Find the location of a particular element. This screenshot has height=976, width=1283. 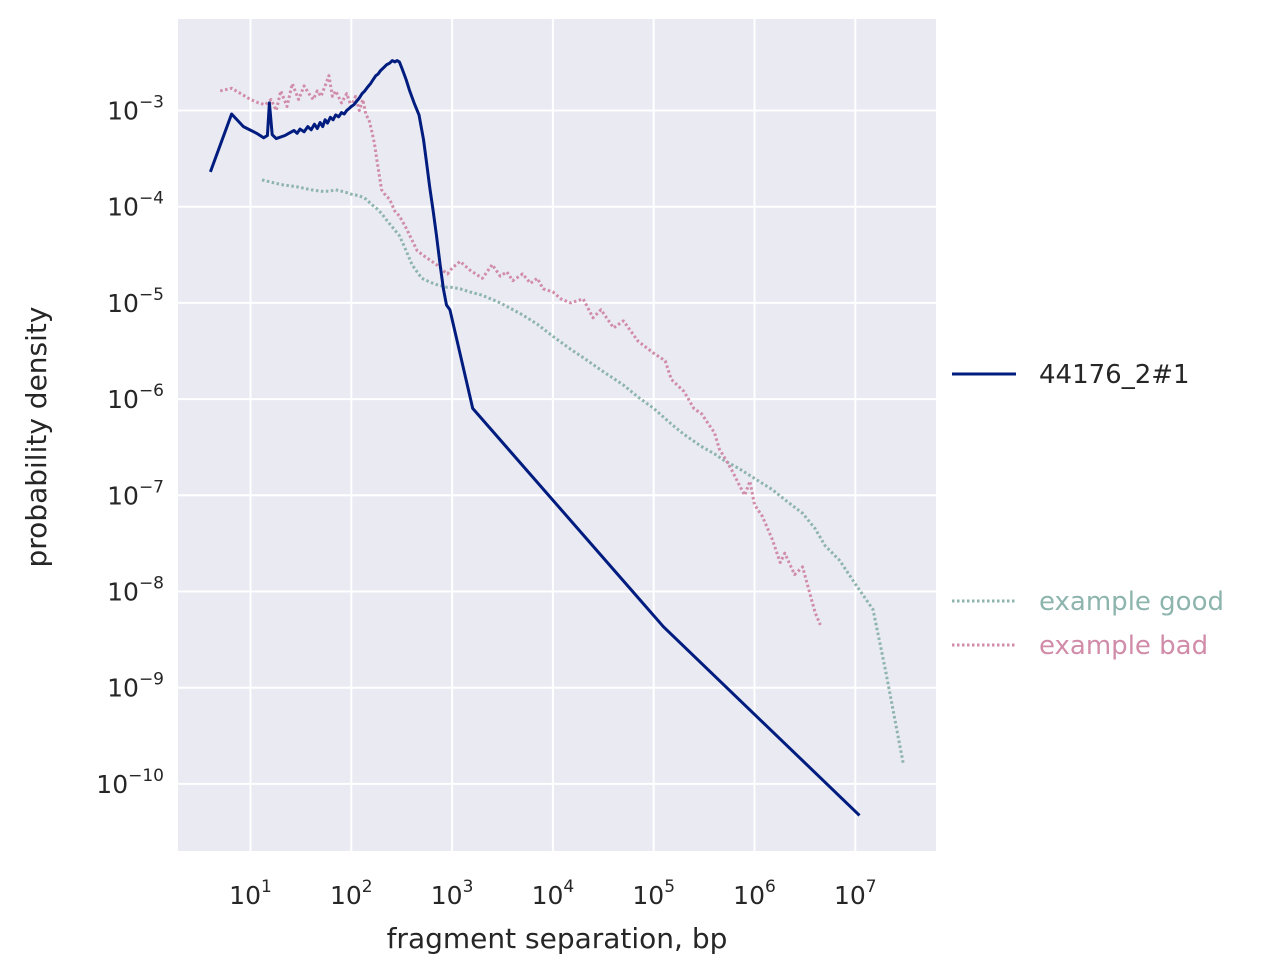

y-axis-label: probability density is located at coordinates (36, 437).